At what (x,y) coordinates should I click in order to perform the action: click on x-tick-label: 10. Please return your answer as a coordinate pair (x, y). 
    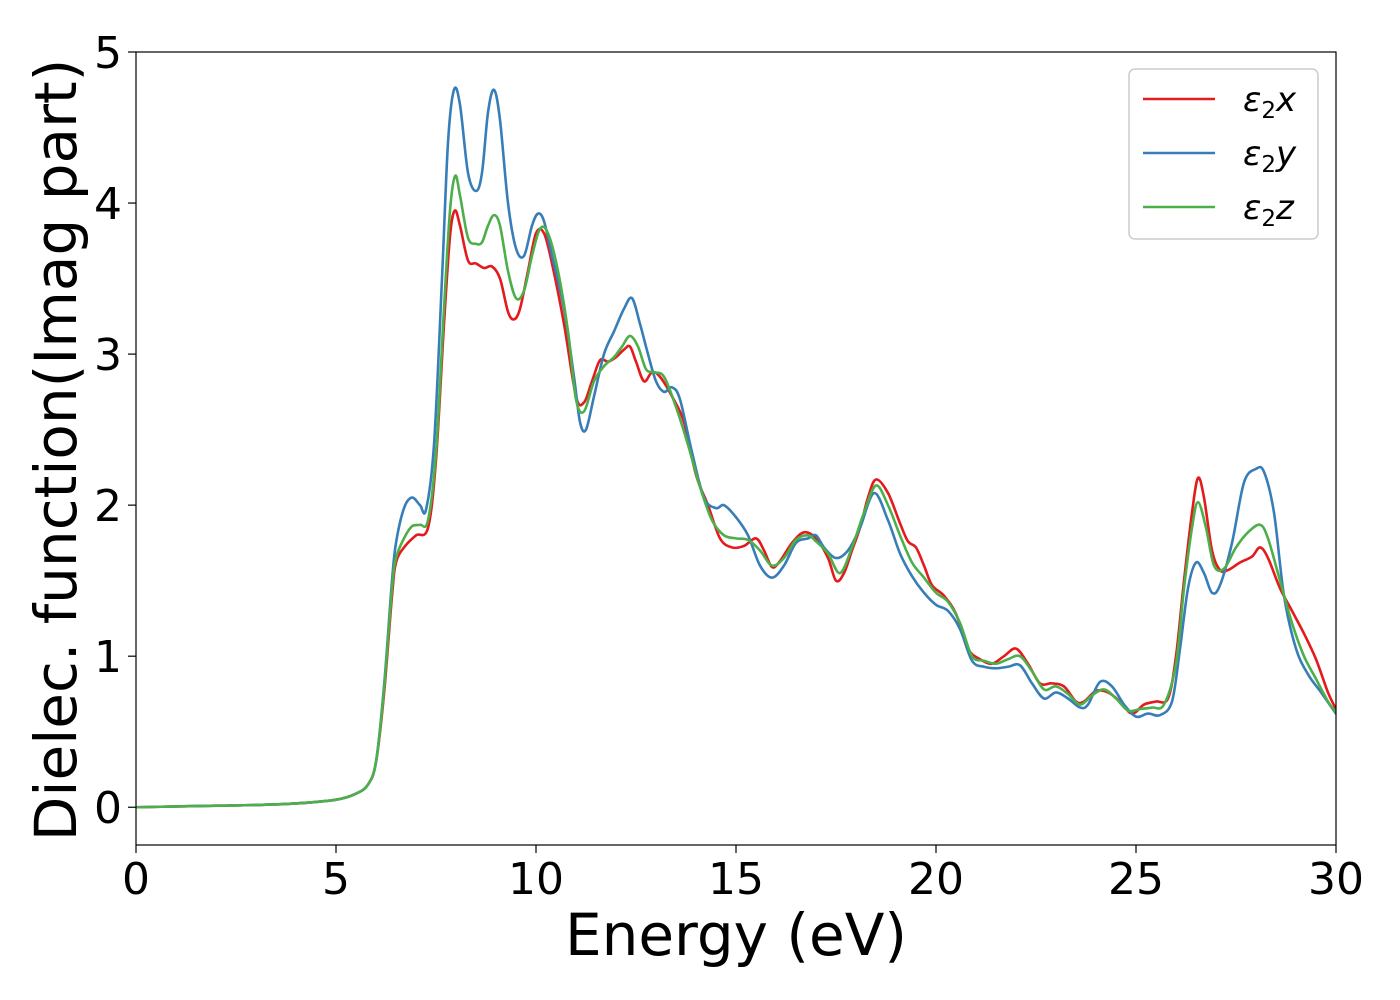
    Looking at the image, I should click on (536, 879).